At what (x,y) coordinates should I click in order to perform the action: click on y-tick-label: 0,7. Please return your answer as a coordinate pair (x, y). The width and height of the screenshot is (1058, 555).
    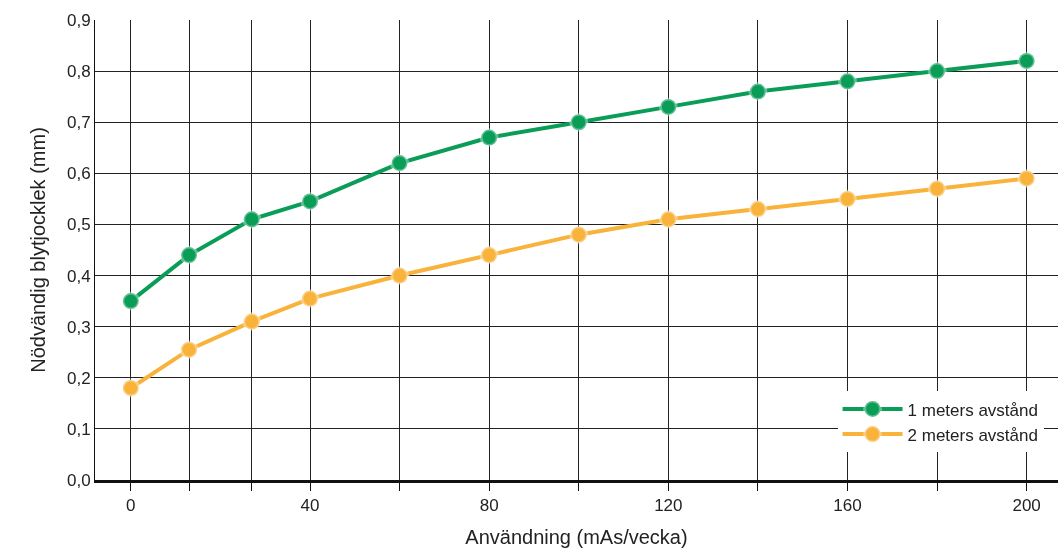
    Looking at the image, I should click on (78, 123).